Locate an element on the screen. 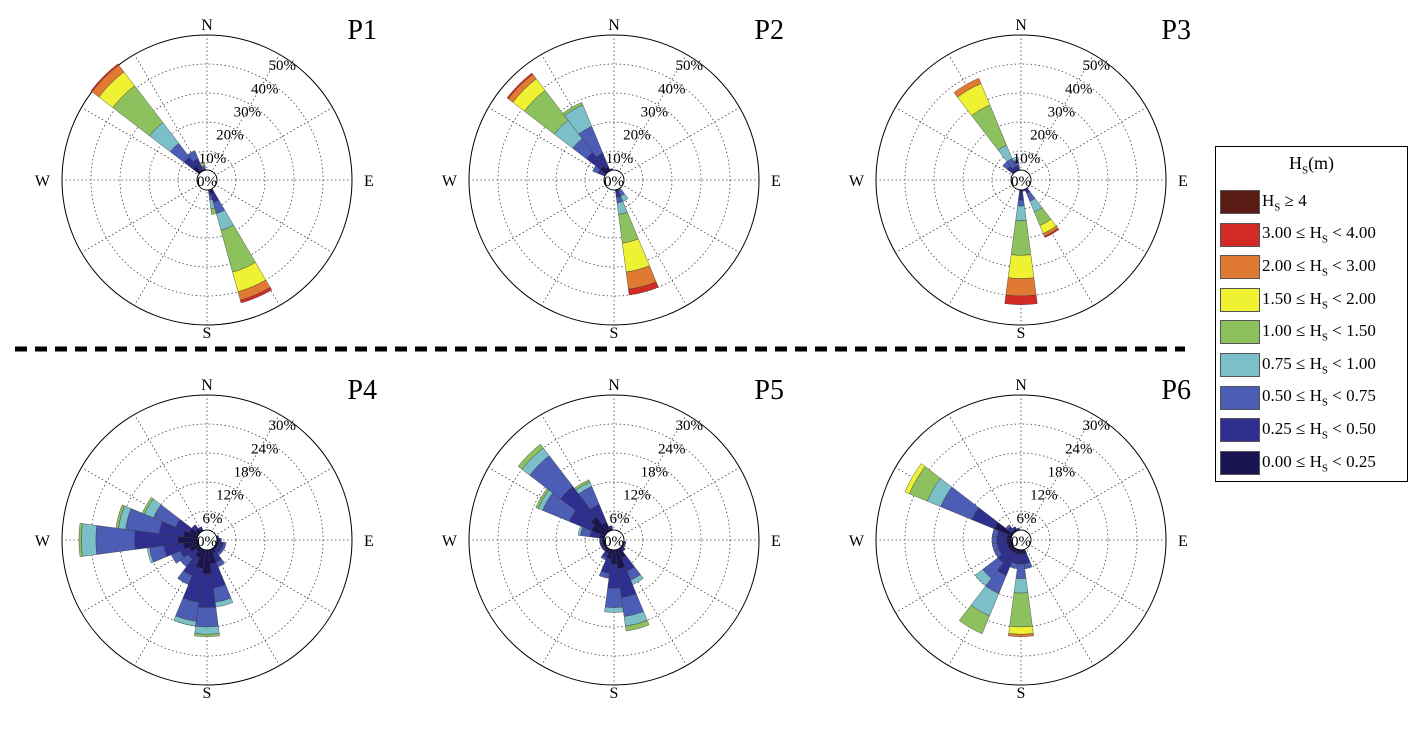 The image size is (1428, 735). legend-item: 3.00 ≤ HS < 4.00 is located at coordinates (1298, 235).